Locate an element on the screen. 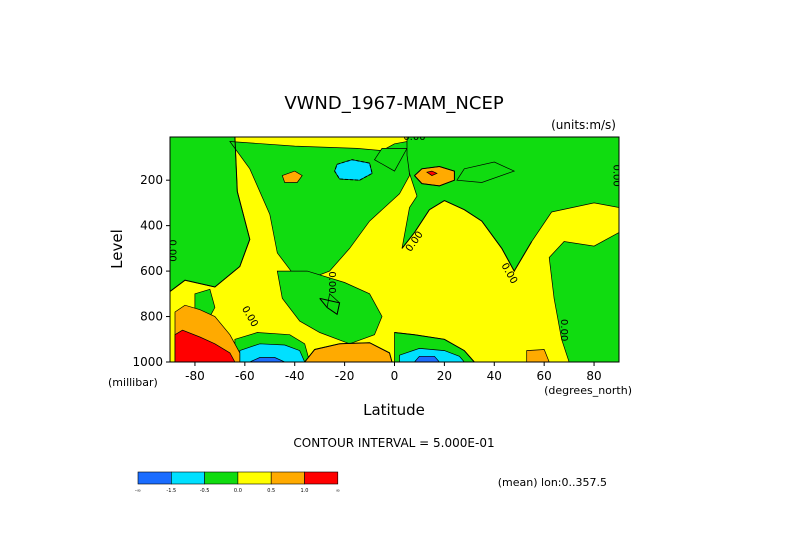 This screenshot has width=789, height=558. colorbar-label-6: ∞ is located at coordinates (338, 491).